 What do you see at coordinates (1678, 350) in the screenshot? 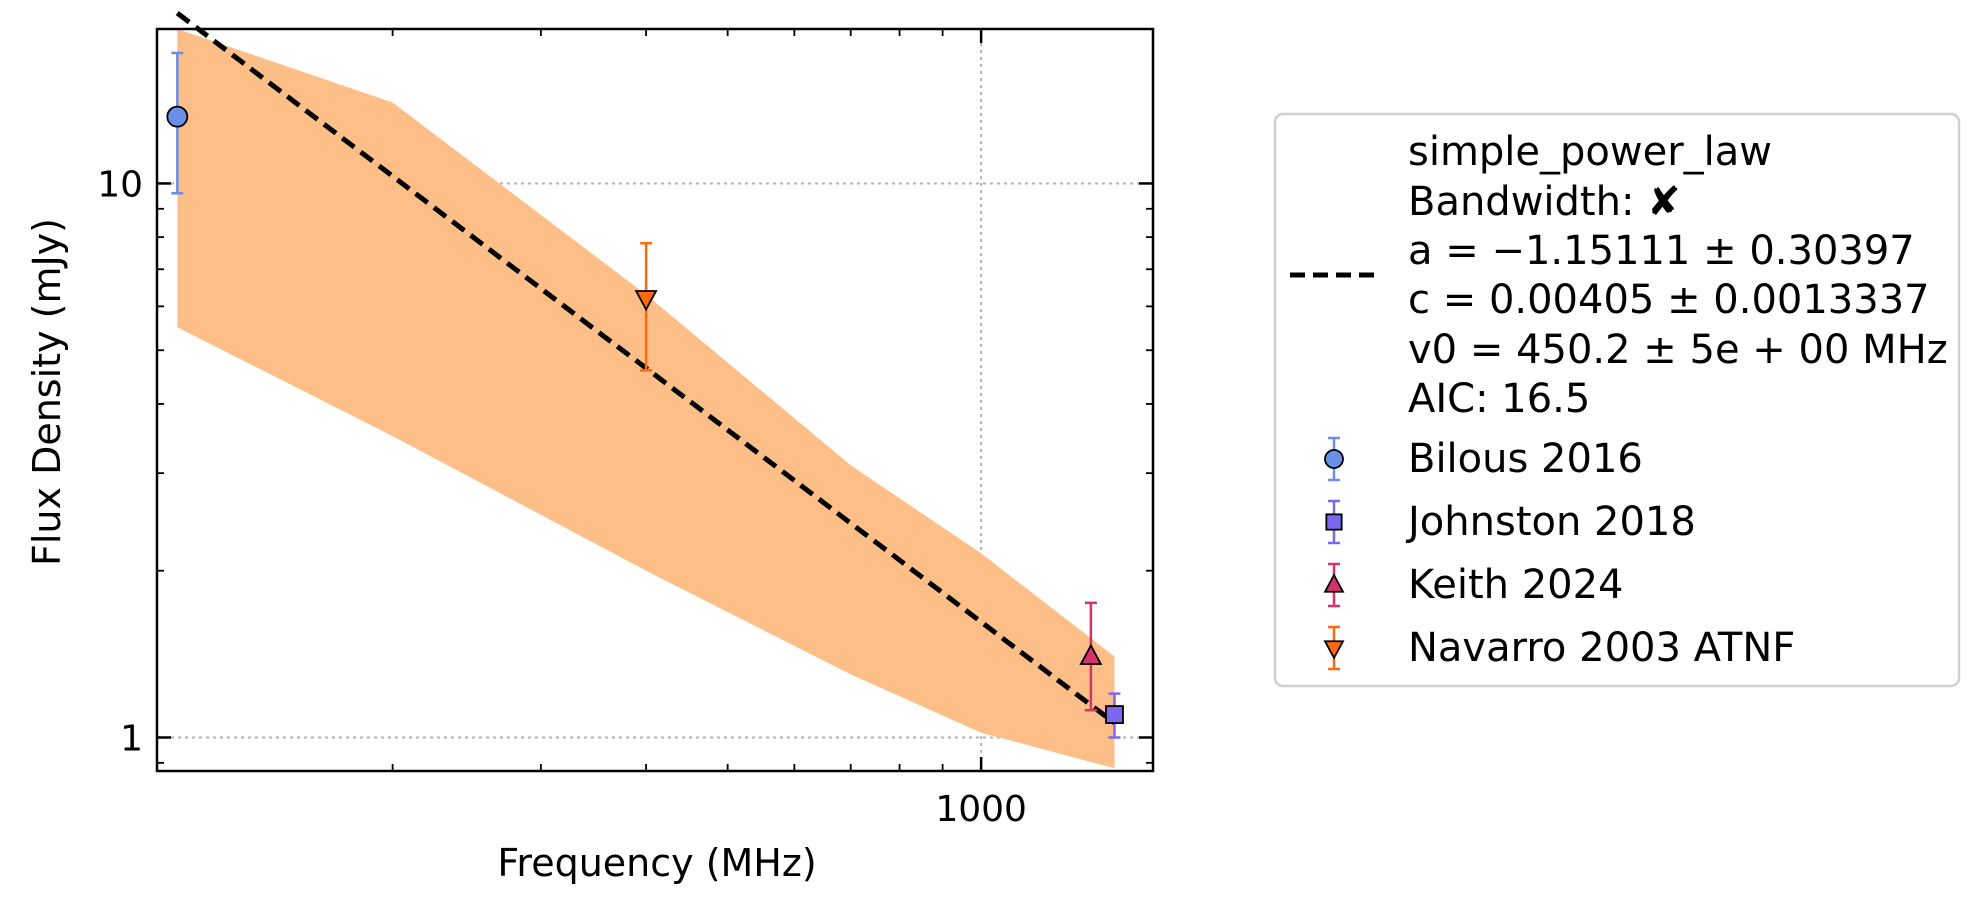
I see `legend-fit-param-v0: v0 = 450.2 ± 5e + 00 MHz` at bounding box center [1678, 350].